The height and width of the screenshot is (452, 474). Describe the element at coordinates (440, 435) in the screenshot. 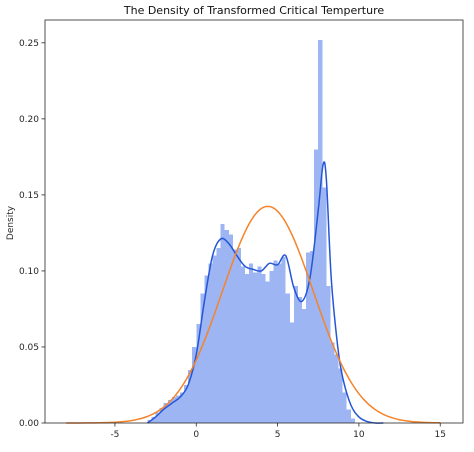

I see `x-tick-label: 15` at that location.